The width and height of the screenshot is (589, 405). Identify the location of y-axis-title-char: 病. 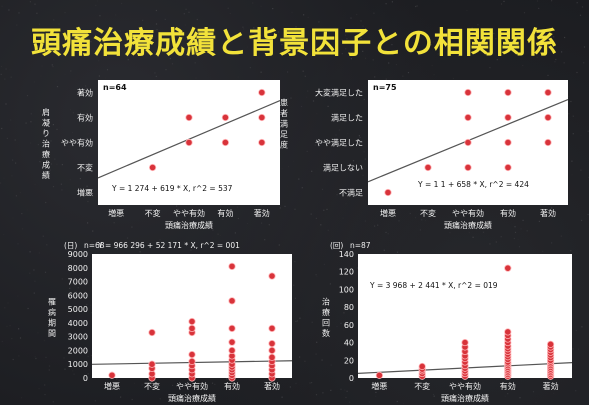
(52, 312).